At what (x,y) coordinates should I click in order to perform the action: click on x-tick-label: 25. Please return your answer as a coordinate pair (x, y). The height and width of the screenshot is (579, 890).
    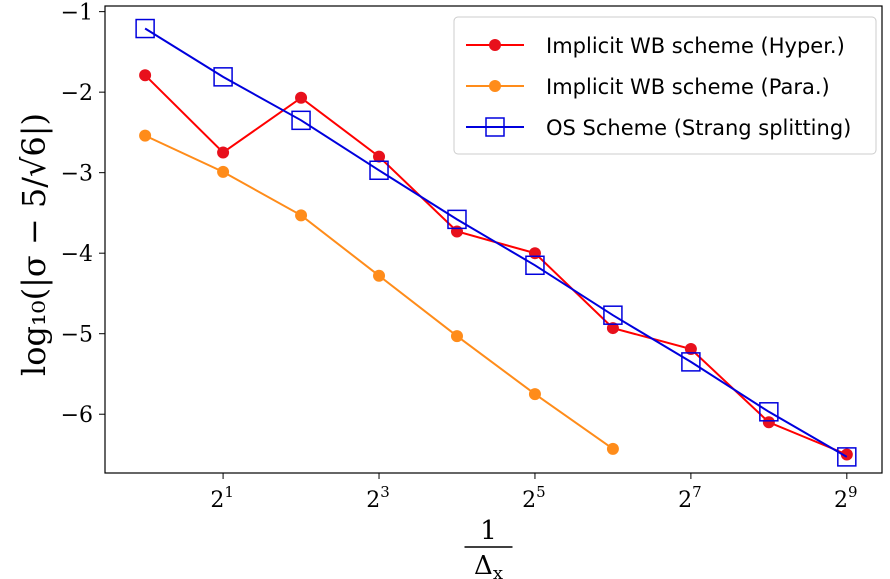
    Looking at the image, I should click on (534, 498).